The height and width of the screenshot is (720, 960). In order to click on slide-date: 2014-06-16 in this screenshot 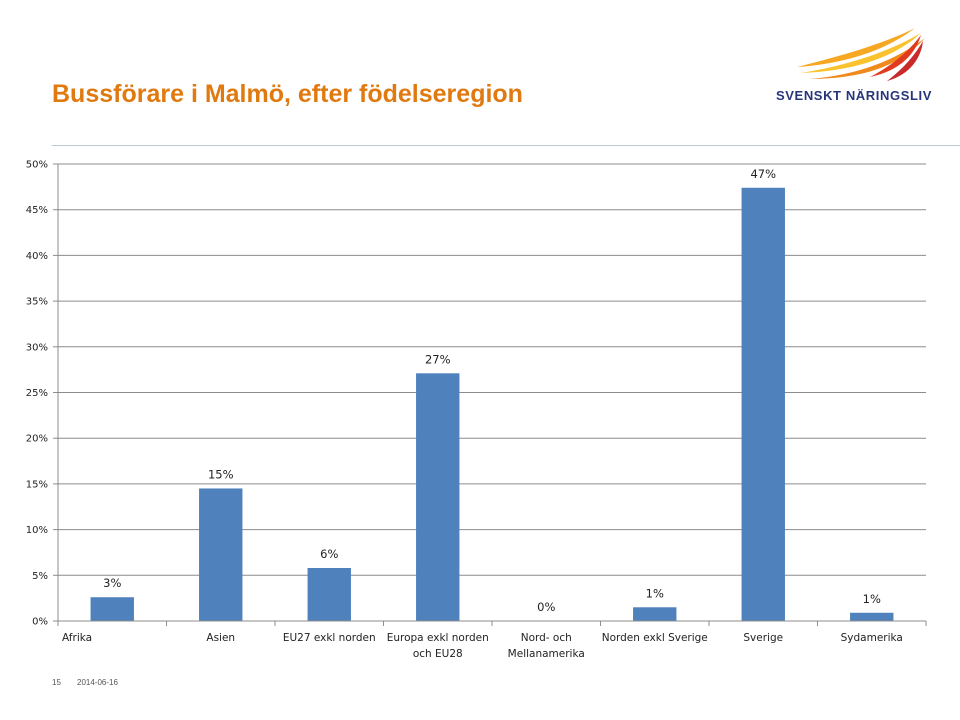, I will do `click(97, 682)`.